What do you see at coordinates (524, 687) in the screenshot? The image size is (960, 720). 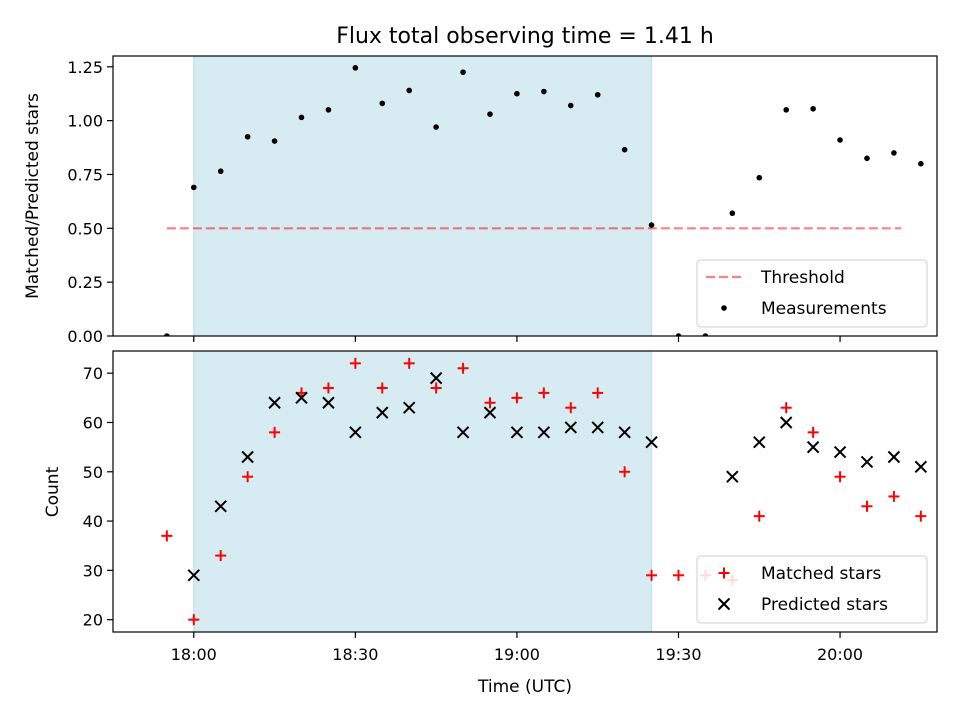 I see `bottom-x-axis-label: Time (UTC)` at bounding box center [524, 687].